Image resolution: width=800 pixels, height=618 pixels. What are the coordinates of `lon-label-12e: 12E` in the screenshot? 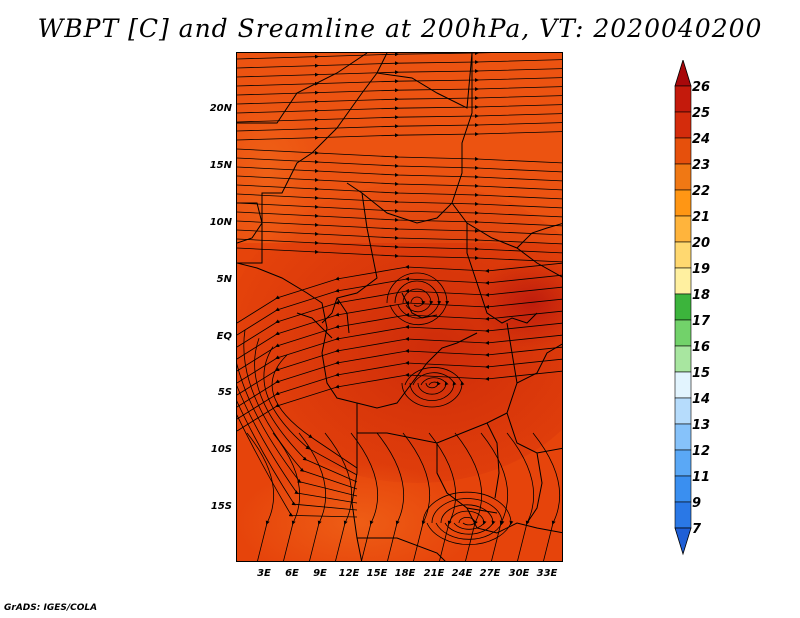 It's located at (349, 573).